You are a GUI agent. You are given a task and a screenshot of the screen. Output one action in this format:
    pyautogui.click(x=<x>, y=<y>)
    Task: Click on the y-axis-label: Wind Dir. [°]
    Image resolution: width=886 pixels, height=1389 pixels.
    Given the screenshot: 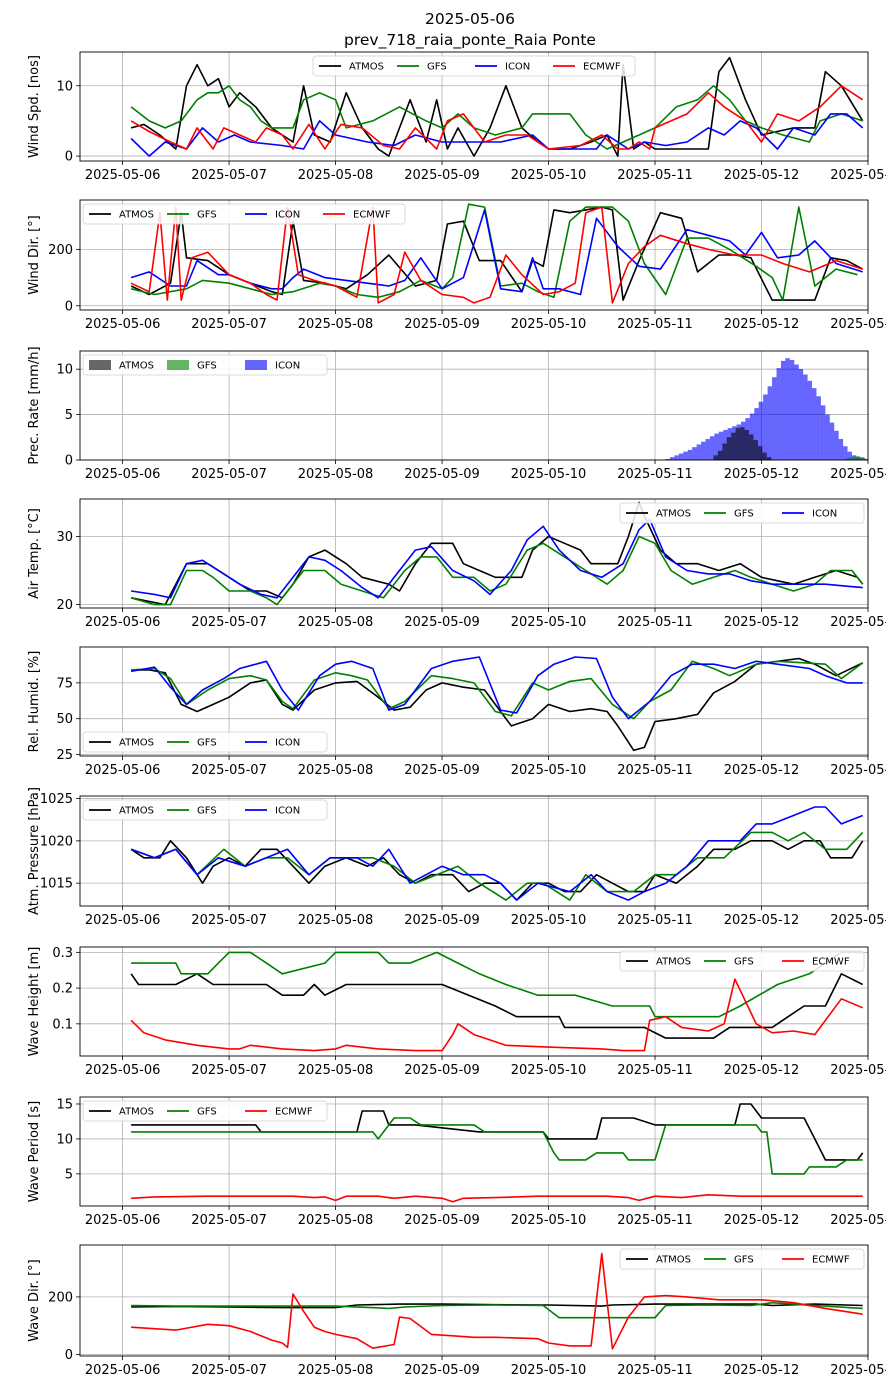 What is the action you would take?
    pyautogui.click(x=34, y=255)
    